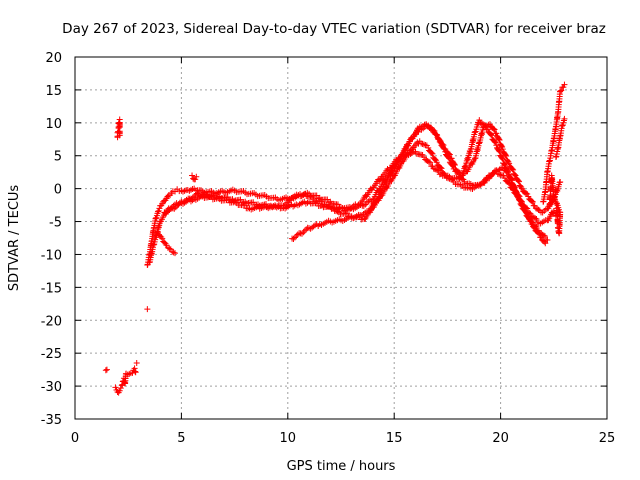 The width and height of the screenshot is (640, 480). I want to click on y-tick-label: -15, so click(51, 288).